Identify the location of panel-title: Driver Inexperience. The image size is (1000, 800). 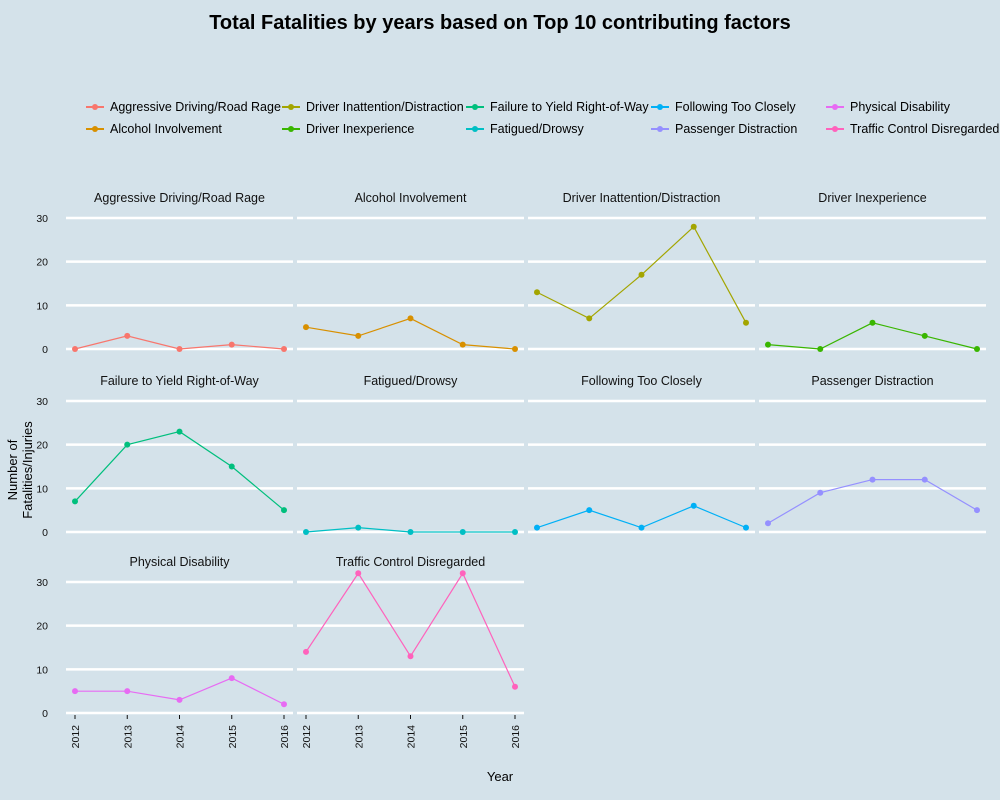
(872, 198).